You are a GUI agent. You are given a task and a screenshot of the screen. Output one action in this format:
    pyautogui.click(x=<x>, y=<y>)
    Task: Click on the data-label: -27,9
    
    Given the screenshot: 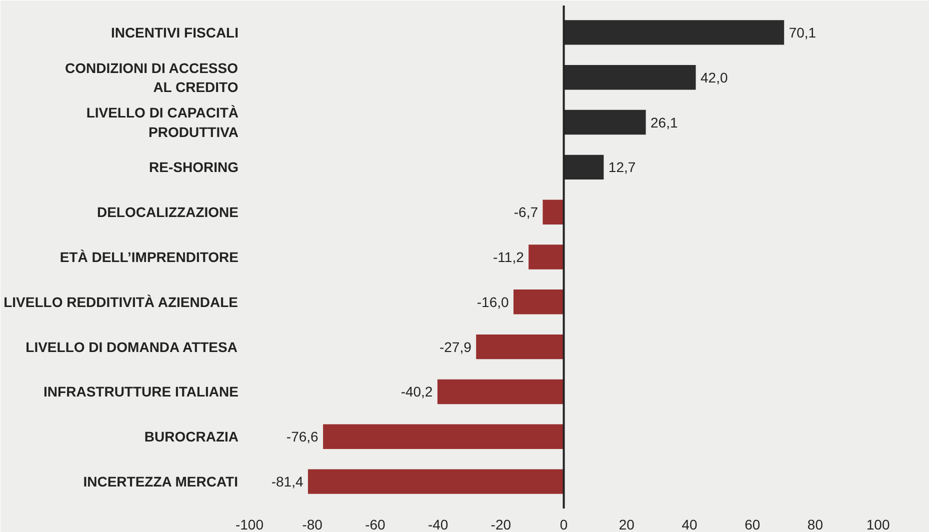 What is the action you would take?
    pyautogui.click(x=455, y=346)
    